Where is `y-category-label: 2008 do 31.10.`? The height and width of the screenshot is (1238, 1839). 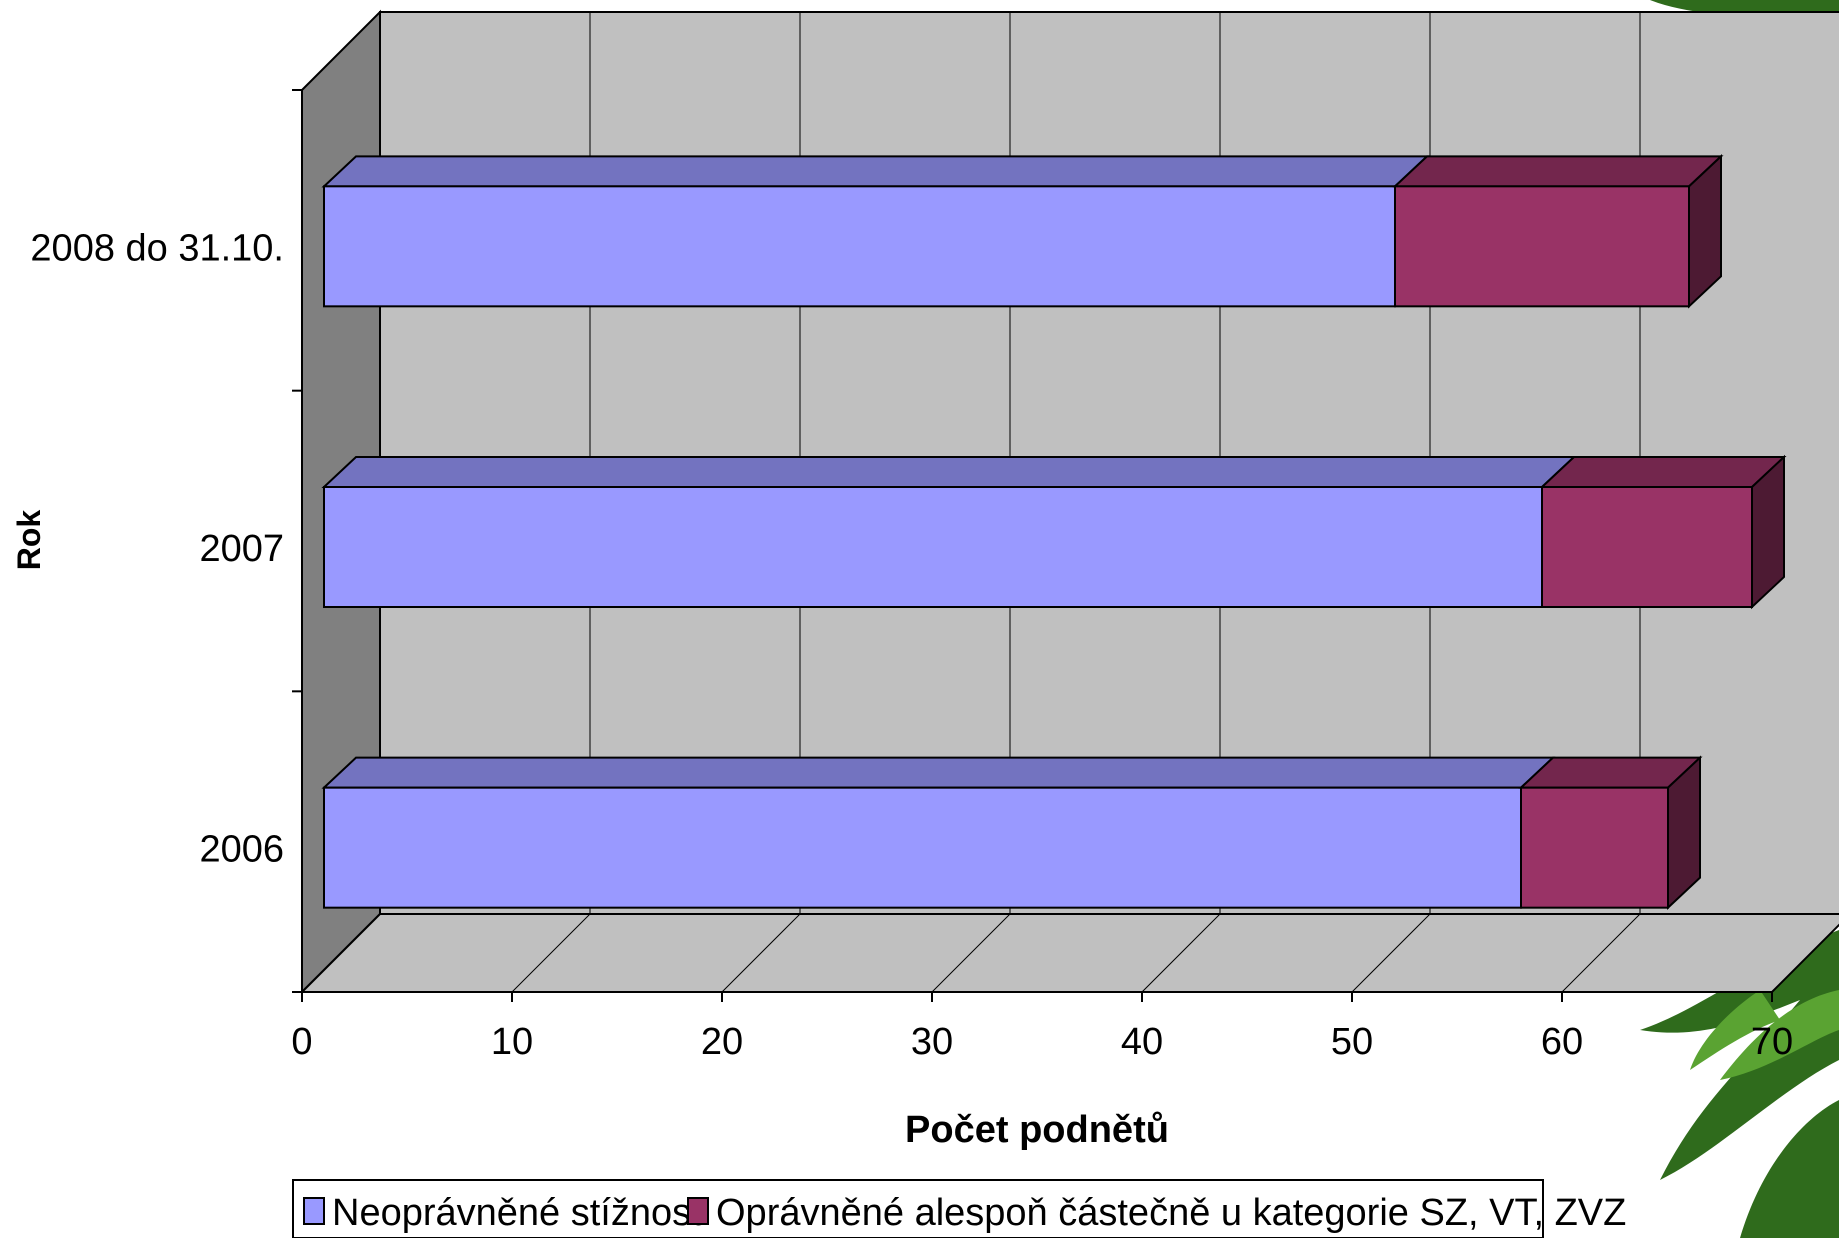
y-category-label: 2008 do 31.10. is located at coordinates (157, 248).